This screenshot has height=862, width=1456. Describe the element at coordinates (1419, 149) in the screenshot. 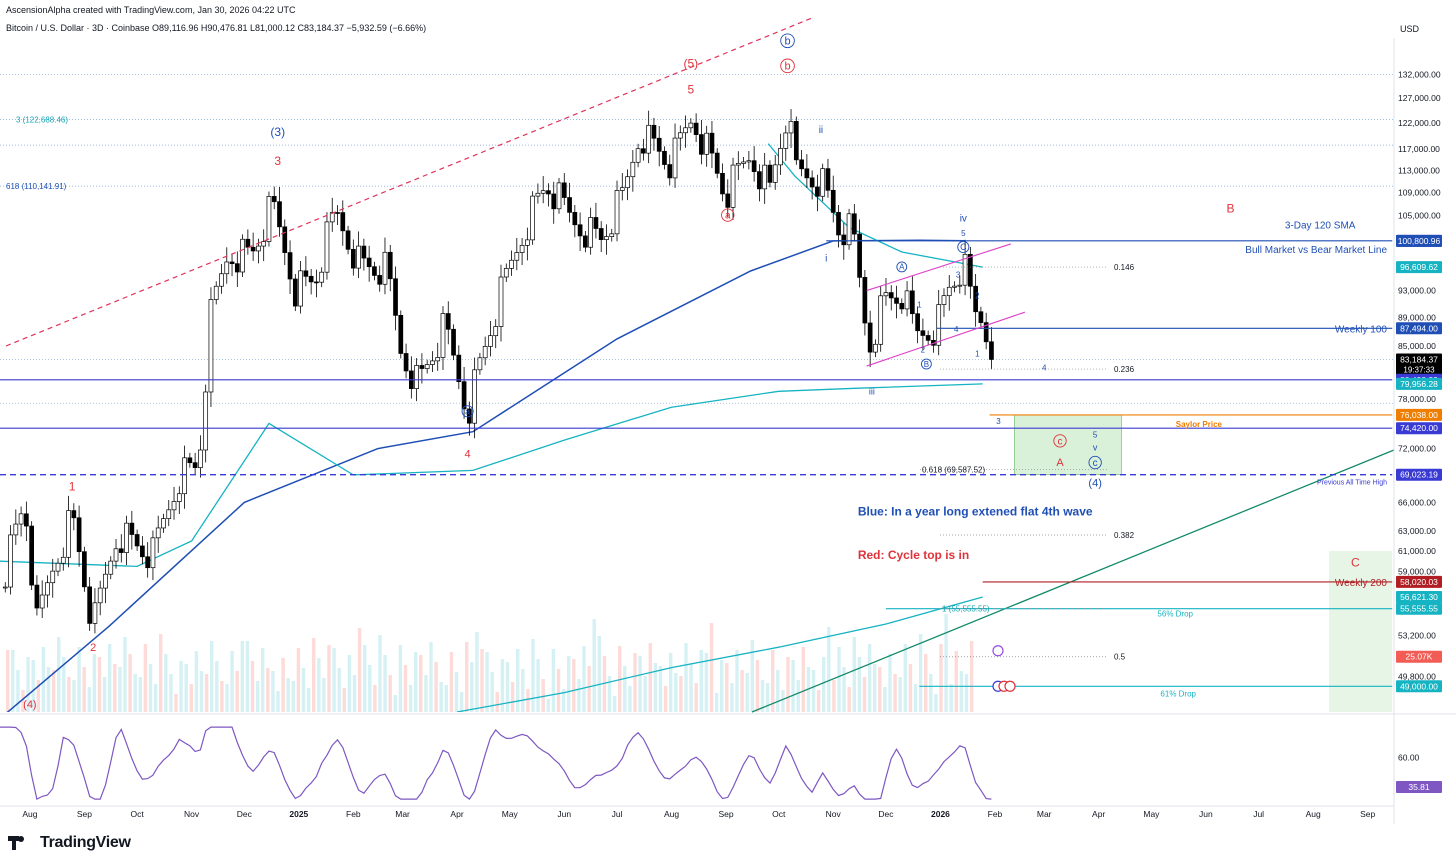

I see `price-tick-label: 117,000.00` at that location.